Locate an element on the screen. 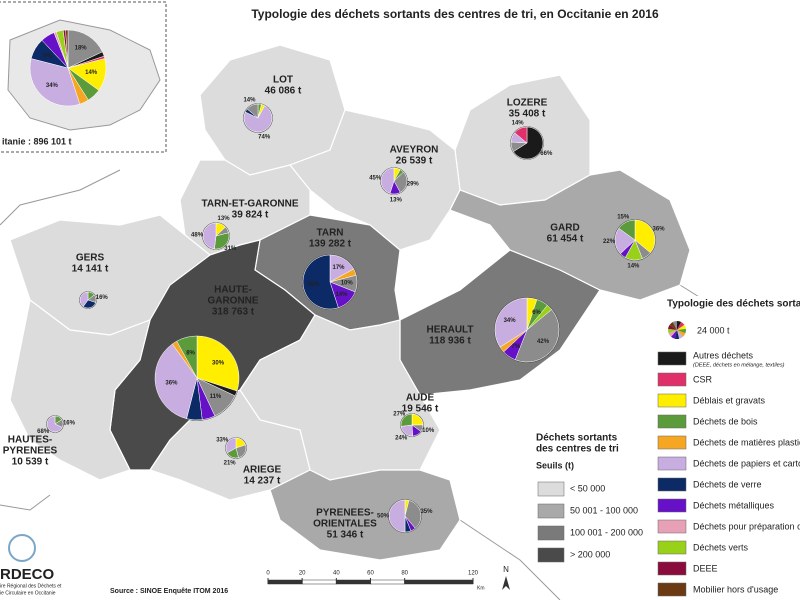 The width and height of the screenshot is (800, 600). pie-label: 6% is located at coordinates (536, 313).